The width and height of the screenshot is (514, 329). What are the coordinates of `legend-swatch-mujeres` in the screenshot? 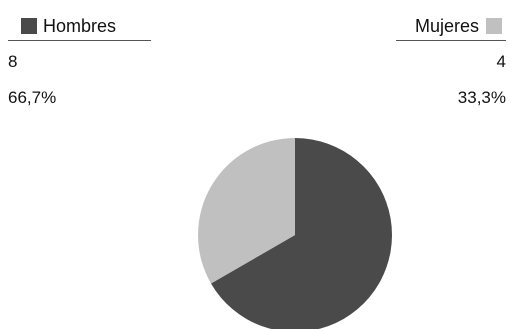 It's located at (494, 26).